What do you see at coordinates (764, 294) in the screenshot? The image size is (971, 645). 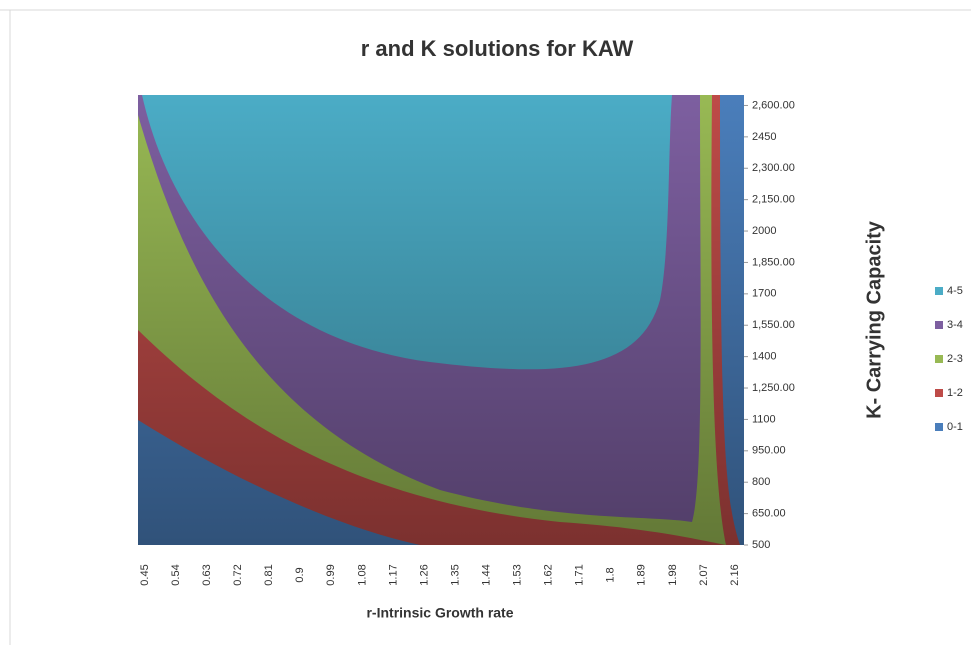 I see `y-tick-label: 1700` at bounding box center [764, 294].